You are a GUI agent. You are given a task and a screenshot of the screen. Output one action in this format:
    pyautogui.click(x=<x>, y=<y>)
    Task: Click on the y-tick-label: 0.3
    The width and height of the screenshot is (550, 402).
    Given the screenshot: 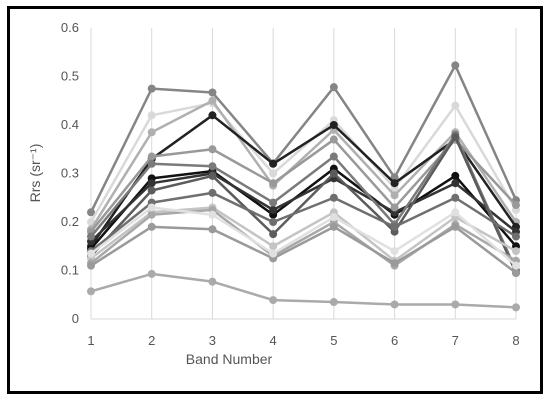 What is the action you would take?
    pyautogui.click(x=70, y=173)
    